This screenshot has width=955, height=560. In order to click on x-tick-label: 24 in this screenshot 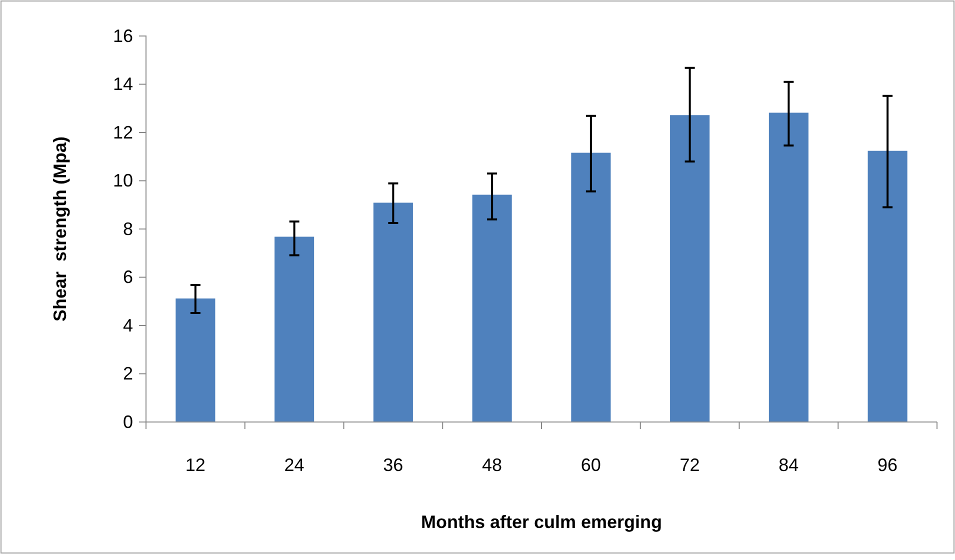, I will do `click(294, 465)`.